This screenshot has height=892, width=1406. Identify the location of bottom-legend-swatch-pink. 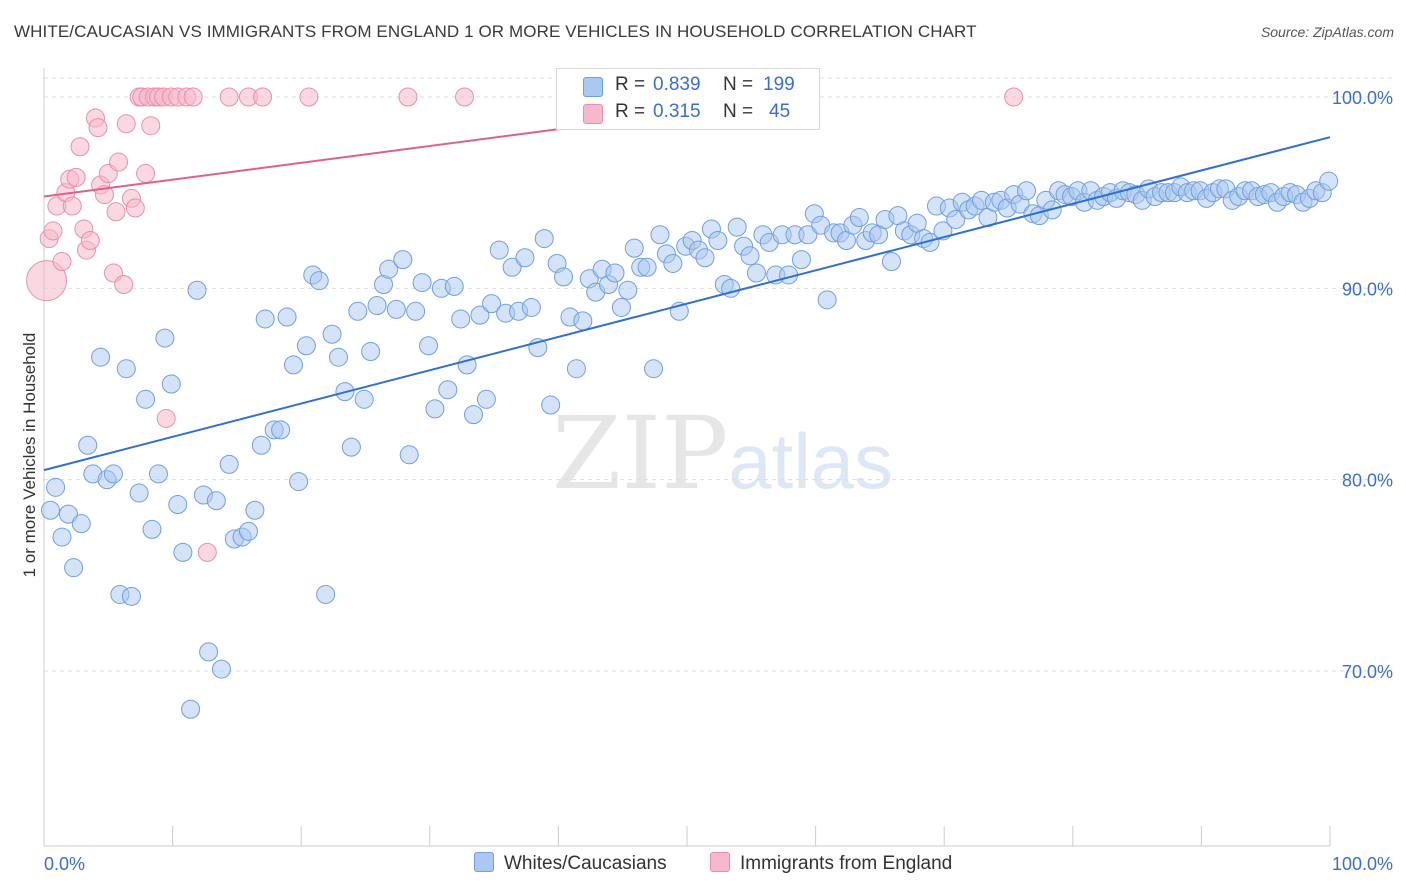
(720, 862).